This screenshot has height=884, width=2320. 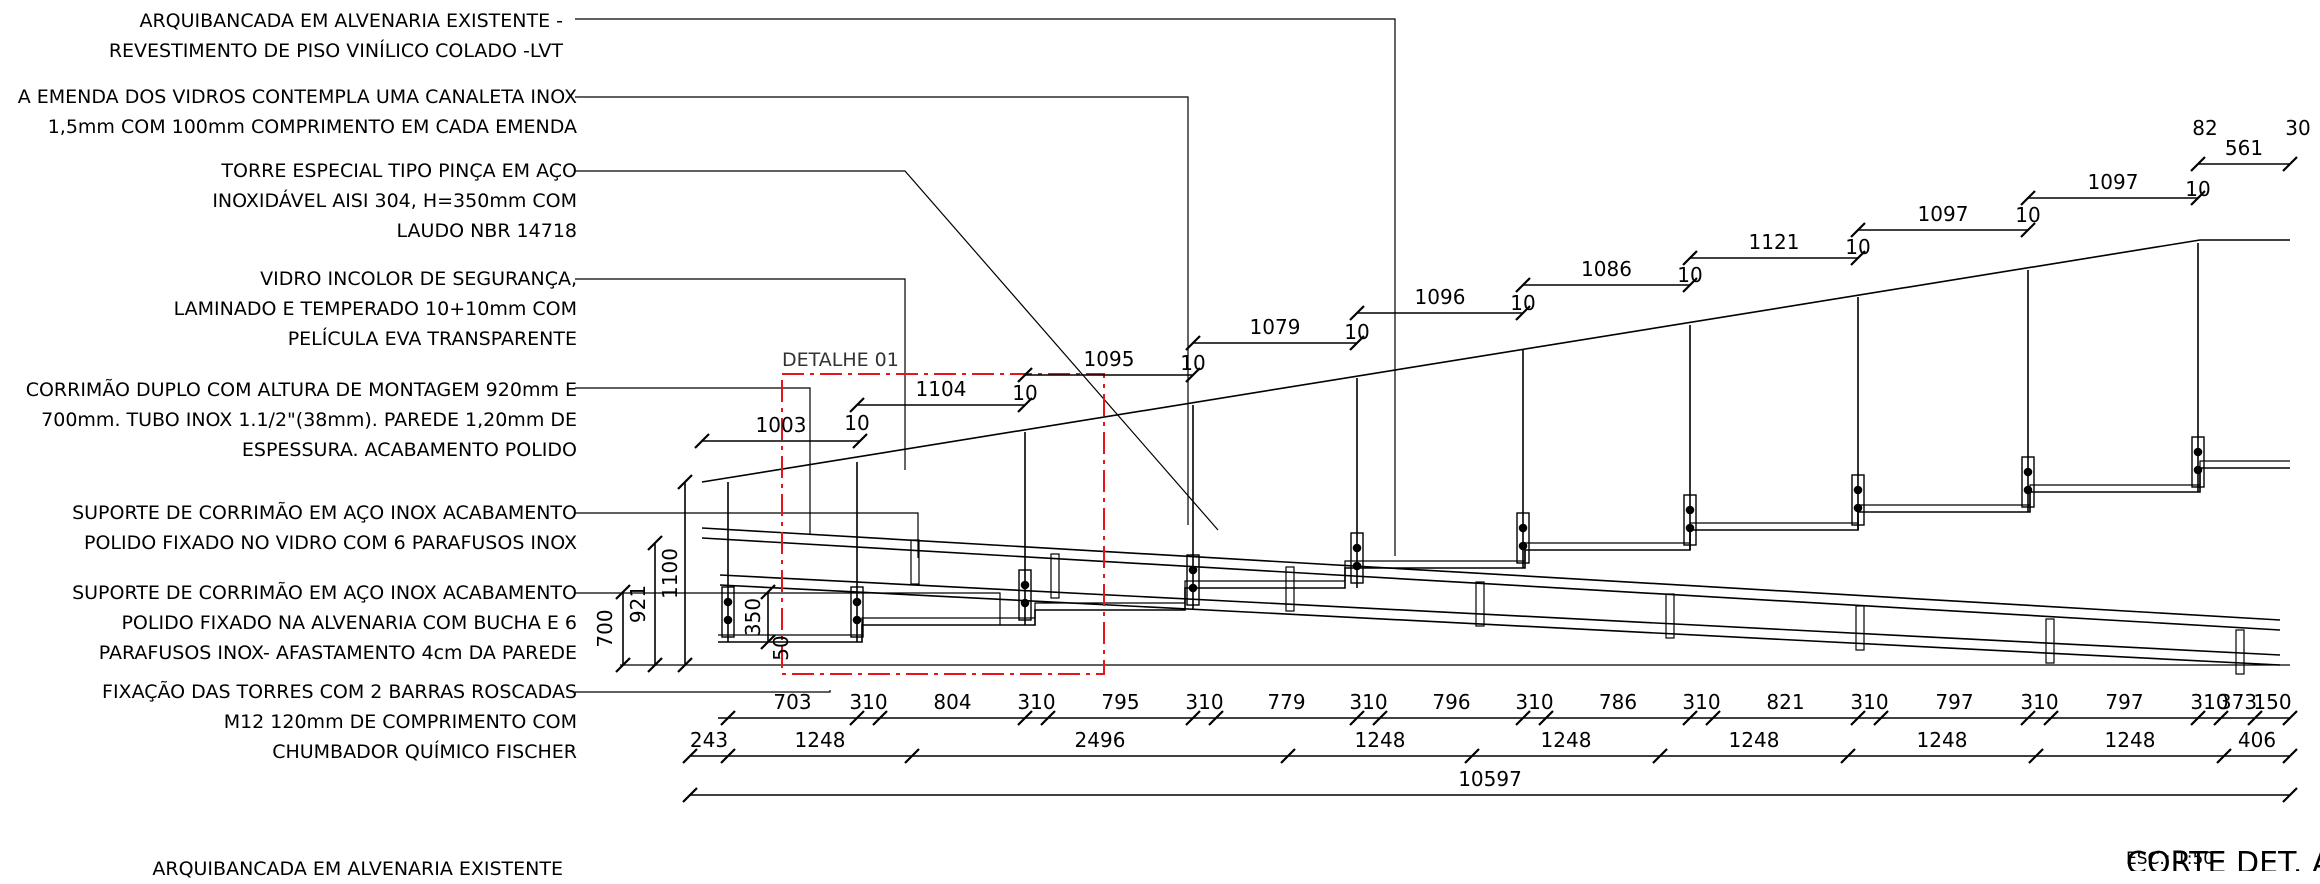 I want to click on step-dim-label: 795, so click(x=1120, y=702).